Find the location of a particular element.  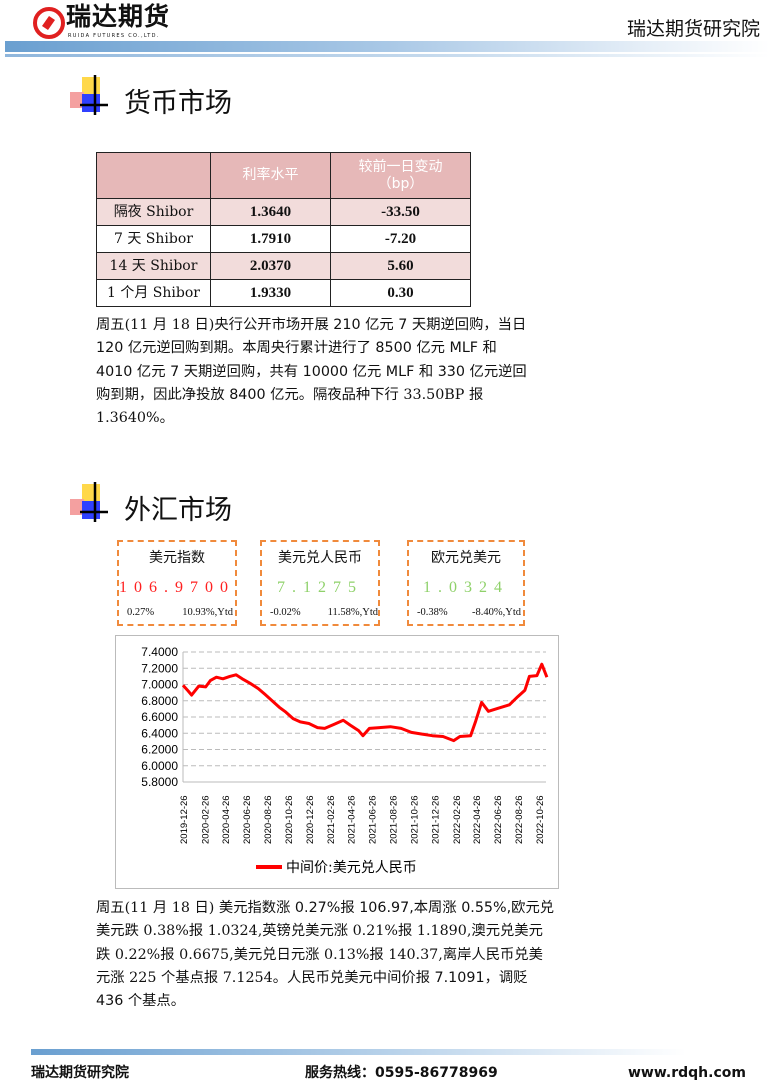

table-cell: 隔夜 Shibor is located at coordinates (153, 212).